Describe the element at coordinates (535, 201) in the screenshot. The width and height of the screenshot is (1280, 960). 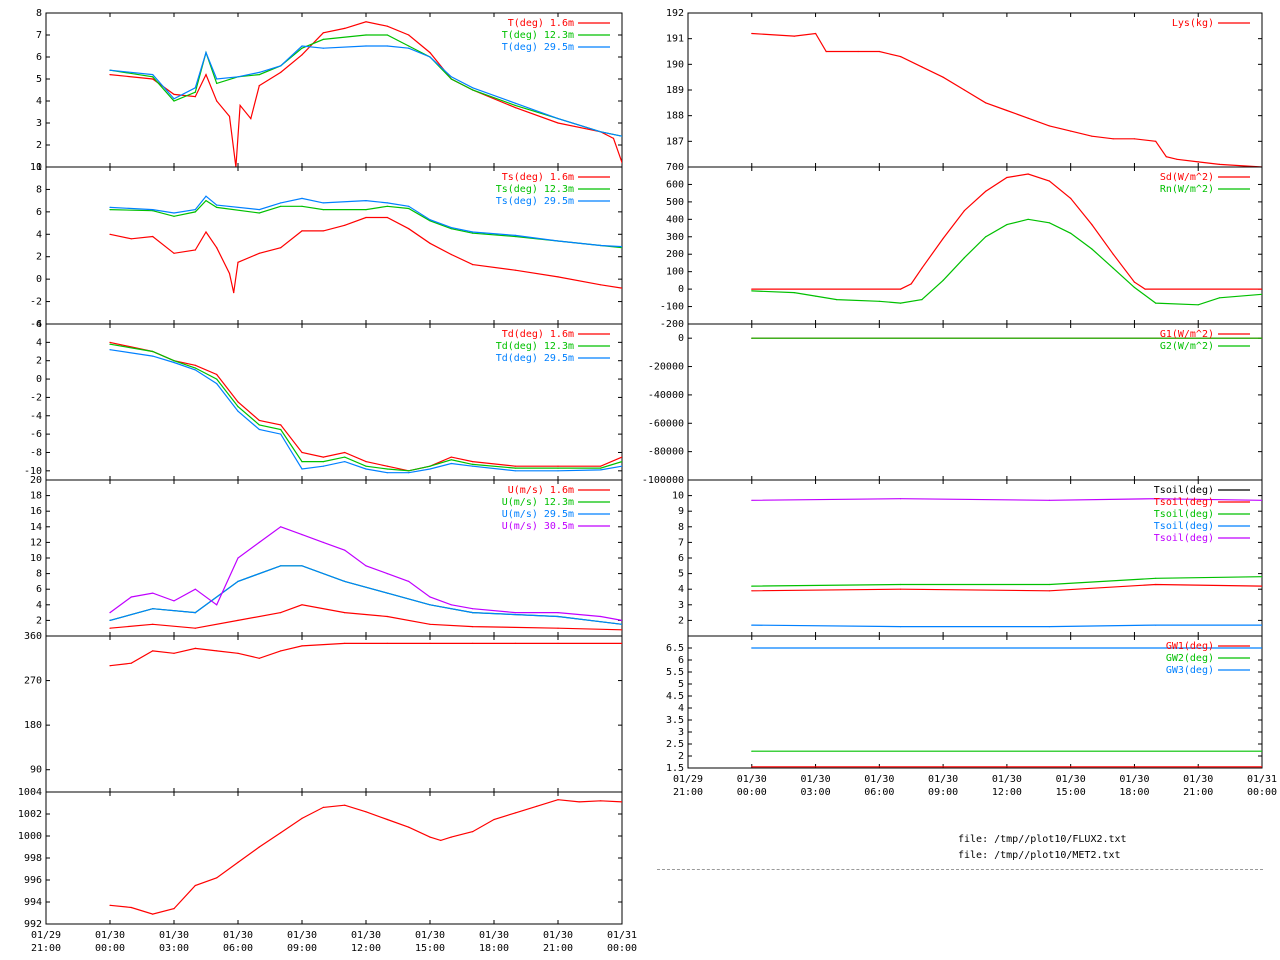
I see `legend-label: Ts(deg) 29.5m` at that location.